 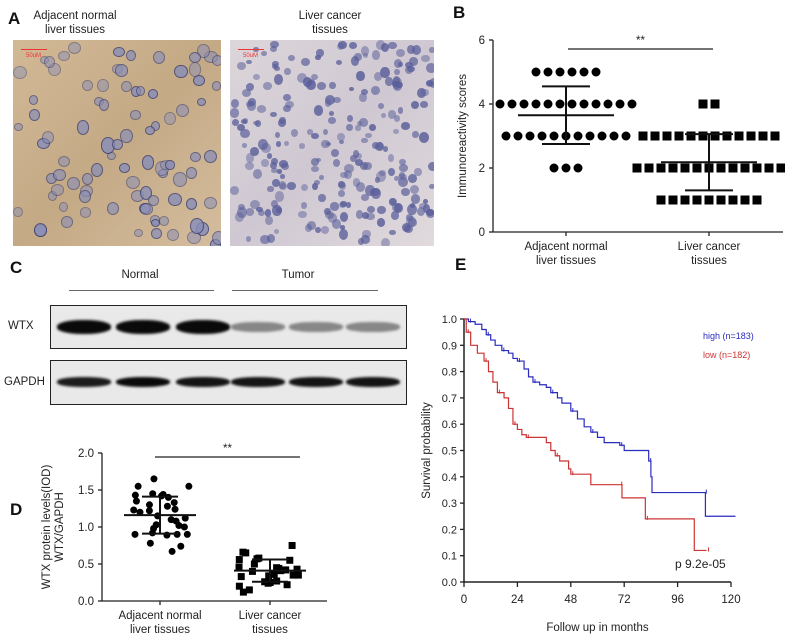 I want to click on group-label-tumor: Tumor, so click(x=298, y=275).